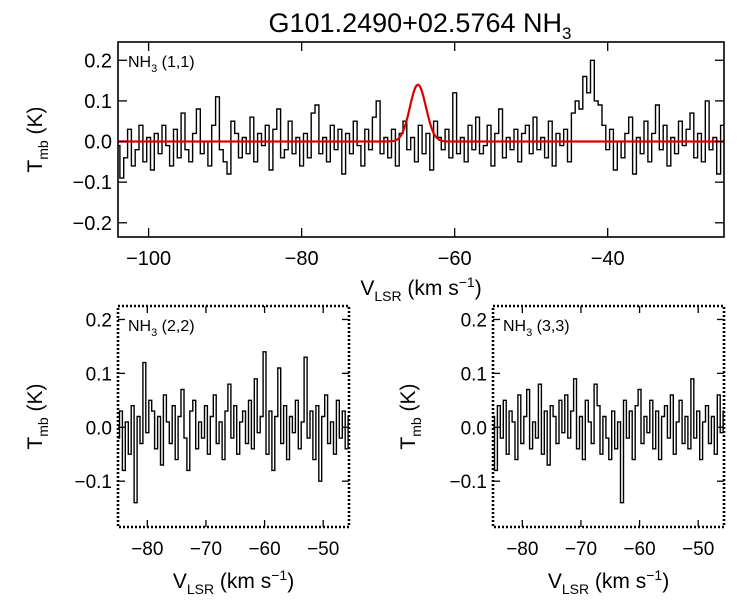  Describe the element at coordinates (421, 113) in the screenshot. I see `gaussian-fit-line` at that location.